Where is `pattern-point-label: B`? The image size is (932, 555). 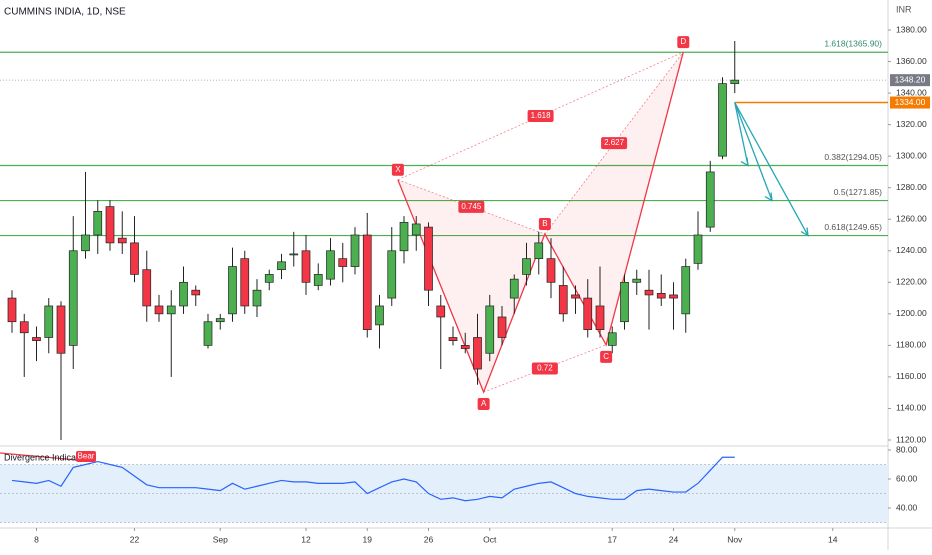
pattern-point-label: B is located at coordinates (544, 223).